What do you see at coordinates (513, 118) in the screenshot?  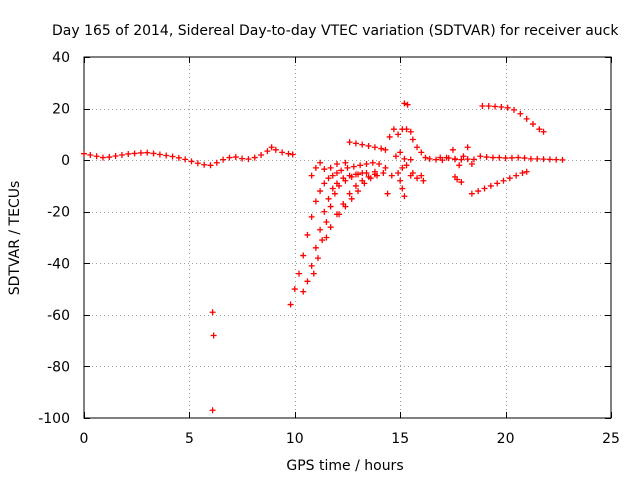 I see `series-high-arc` at bounding box center [513, 118].